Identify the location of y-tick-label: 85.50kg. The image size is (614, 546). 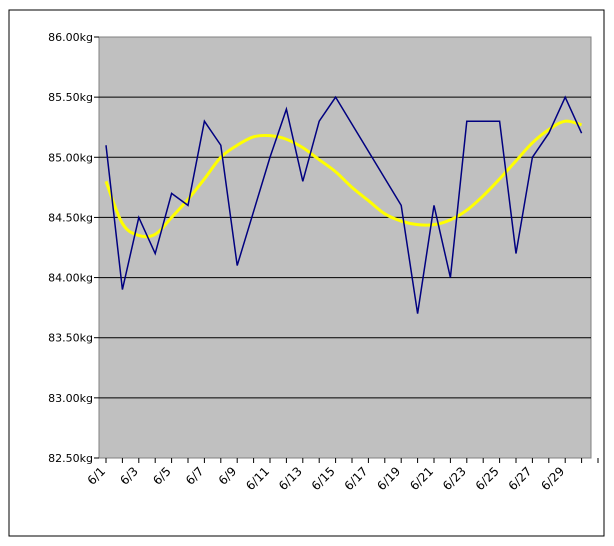
(70, 97).